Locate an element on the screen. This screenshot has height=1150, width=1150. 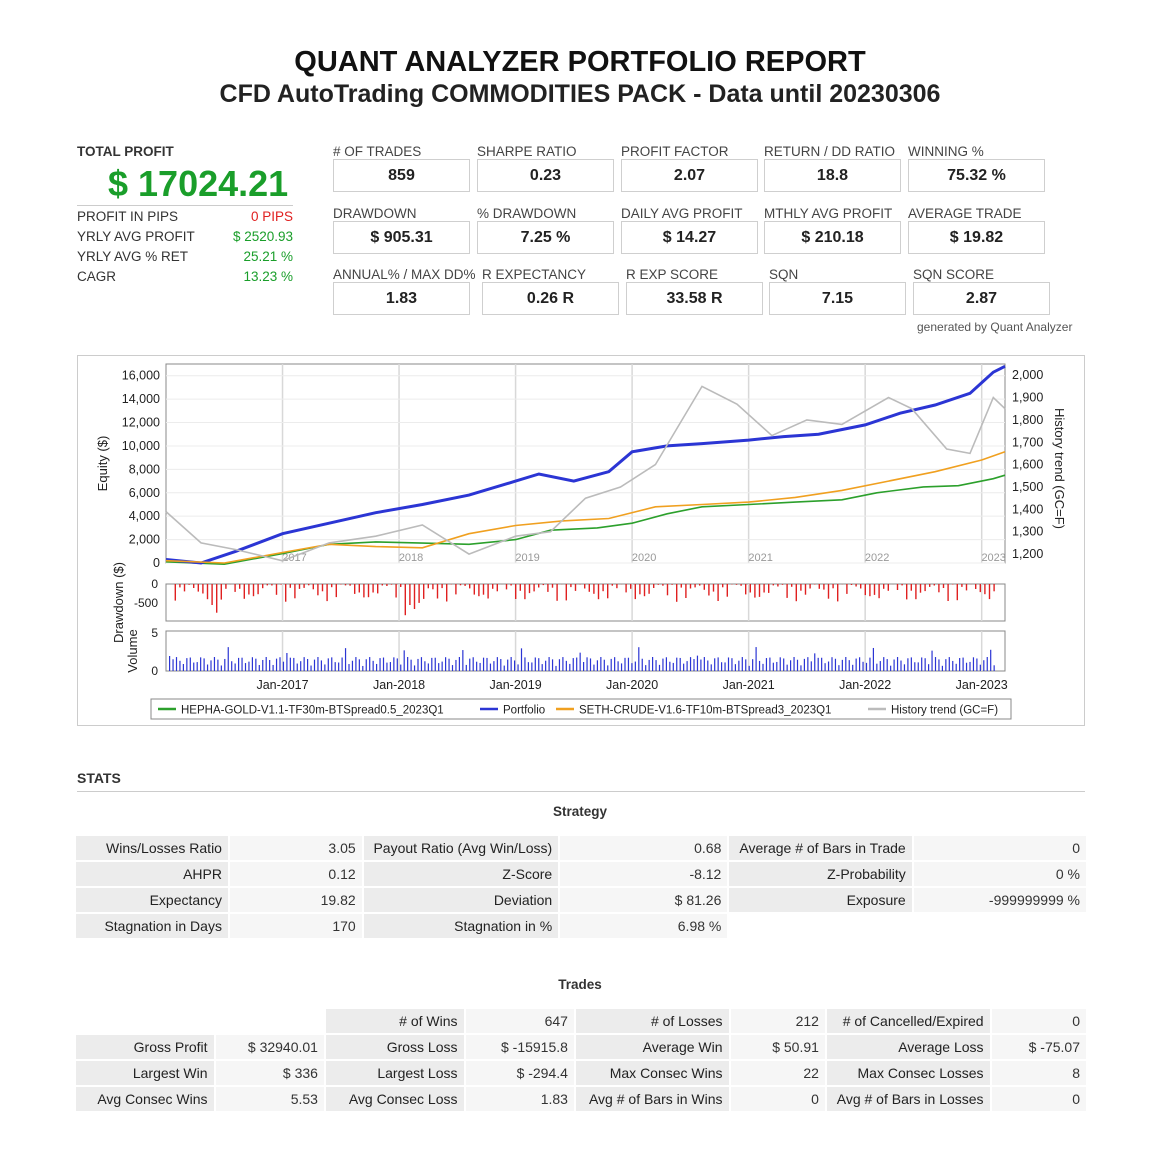
metric-value: 18.8 is located at coordinates (832, 175).